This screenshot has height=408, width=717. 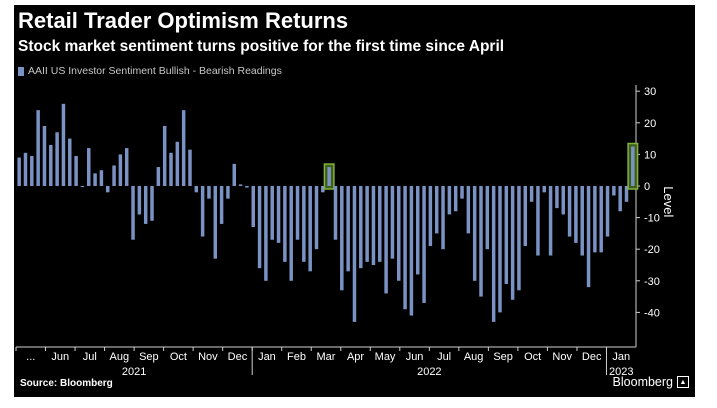 What do you see at coordinates (296, 357) in the screenshot?
I see `x-tick-label: Feb` at bounding box center [296, 357].